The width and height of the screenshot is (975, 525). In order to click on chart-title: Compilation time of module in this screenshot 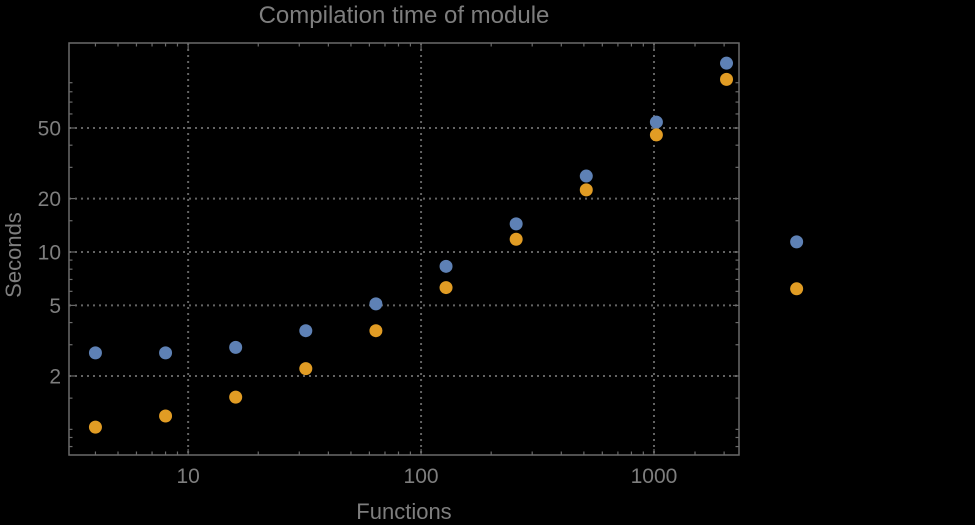, I will do `click(404, 15)`.